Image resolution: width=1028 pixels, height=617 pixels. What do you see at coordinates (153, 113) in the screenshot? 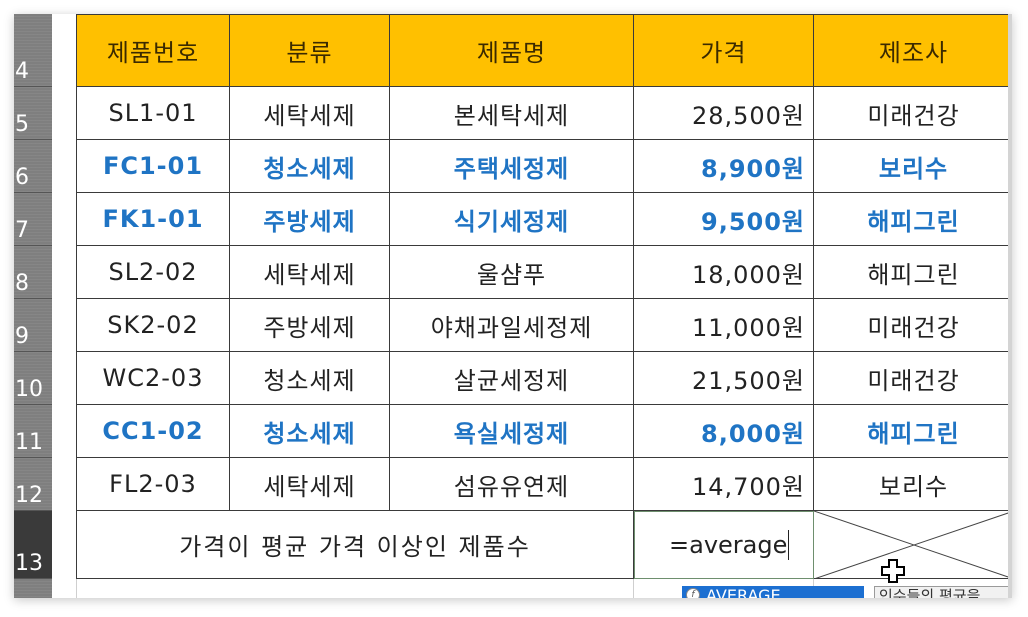
I see `cell-id: SL1-01` at bounding box center [153, 113].